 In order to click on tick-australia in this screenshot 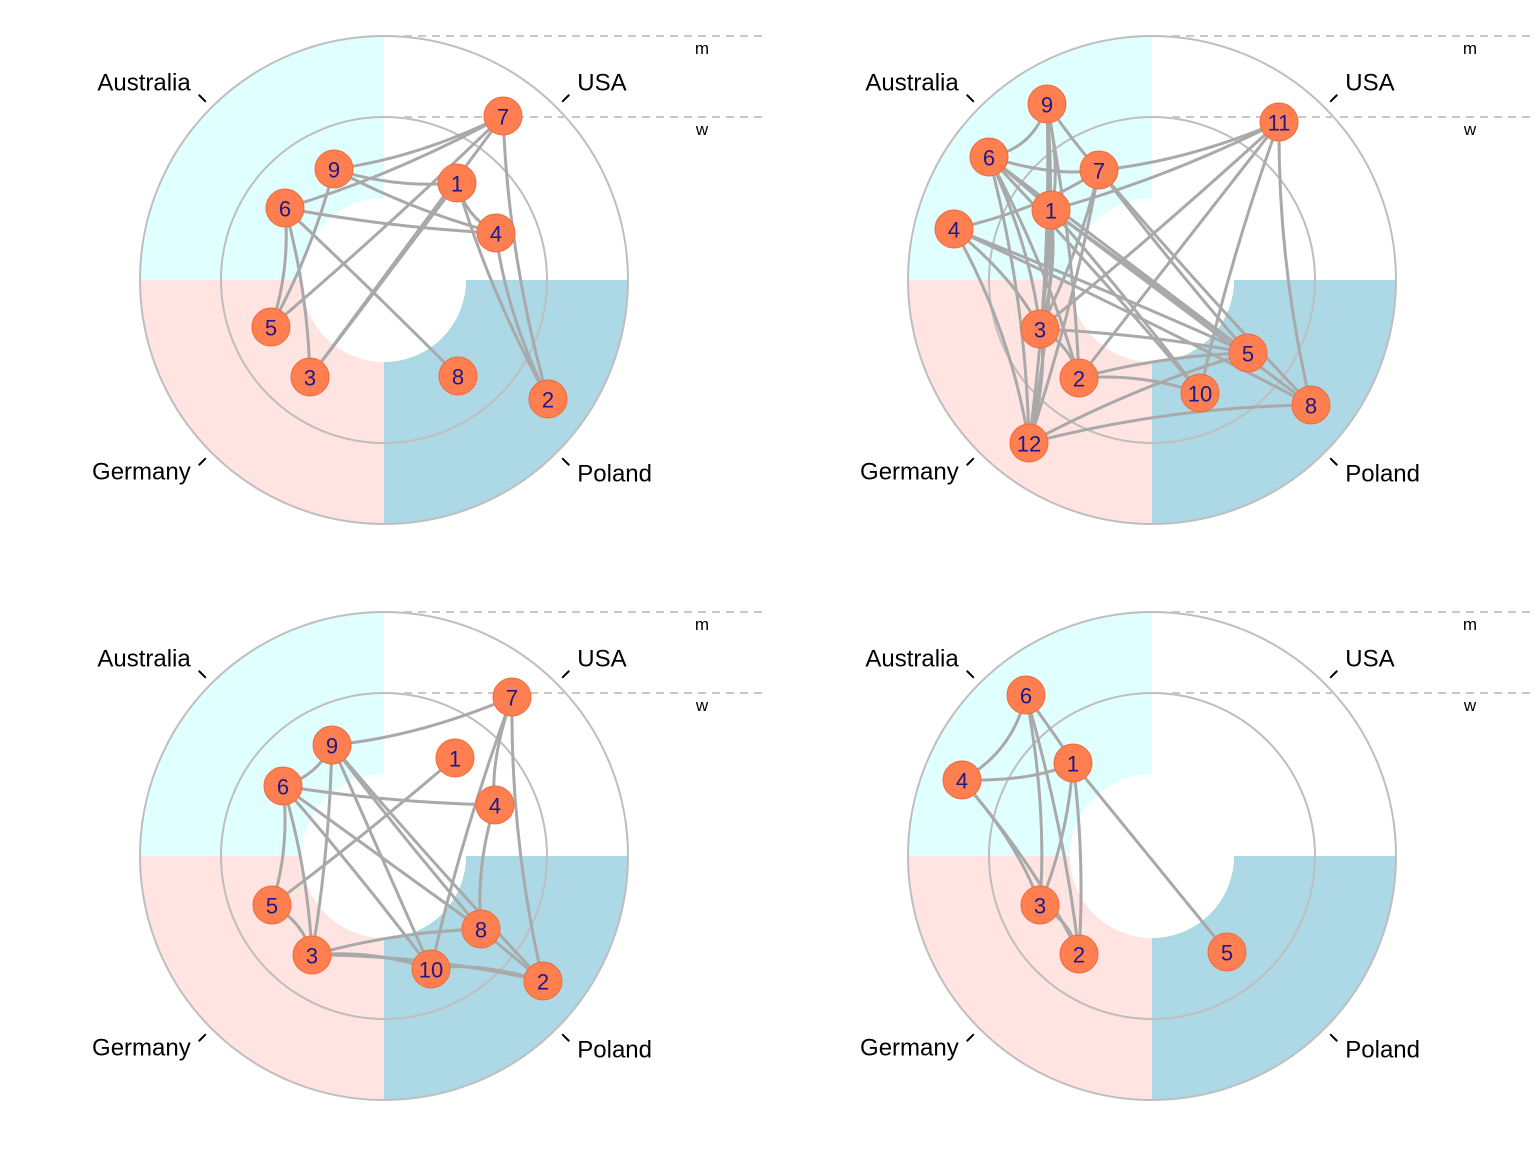, I will do `click(202, 674)`.